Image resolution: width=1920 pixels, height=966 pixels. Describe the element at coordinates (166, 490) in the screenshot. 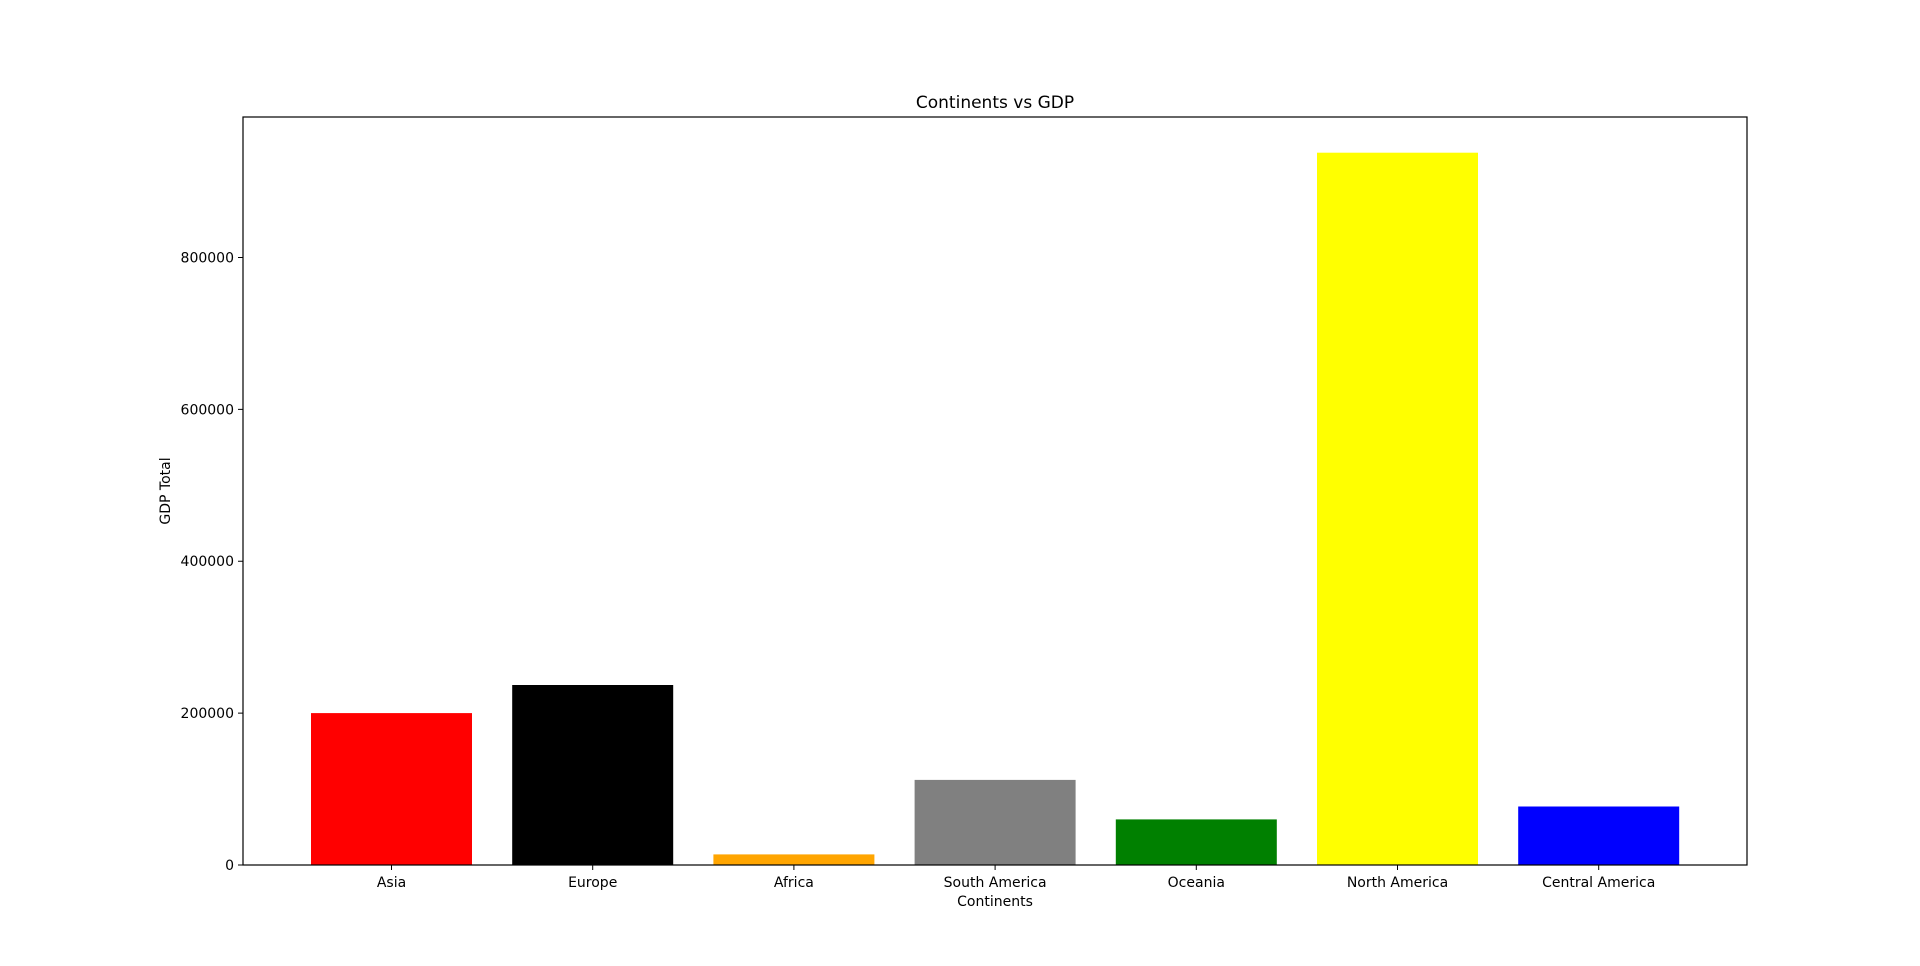

I see `y-axis-label: GDP Total` at that location.